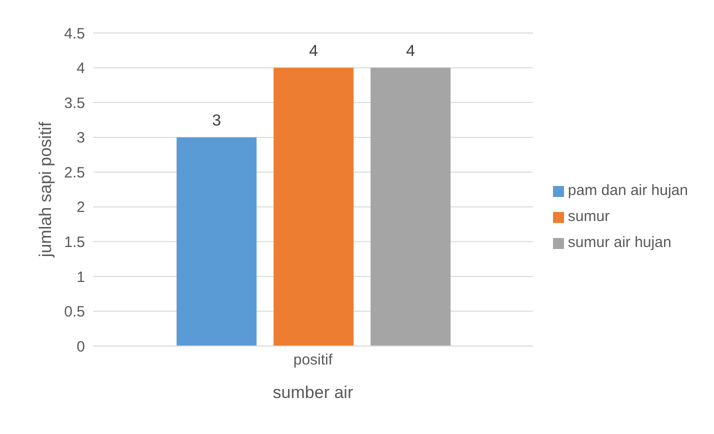 Image resolution: width=714 pixels, height=434 pixels. What do you see at coordinates (74, 242) in the screenshot?
I see `y-tick-label: 1.5` at bounding box center [74, 242].